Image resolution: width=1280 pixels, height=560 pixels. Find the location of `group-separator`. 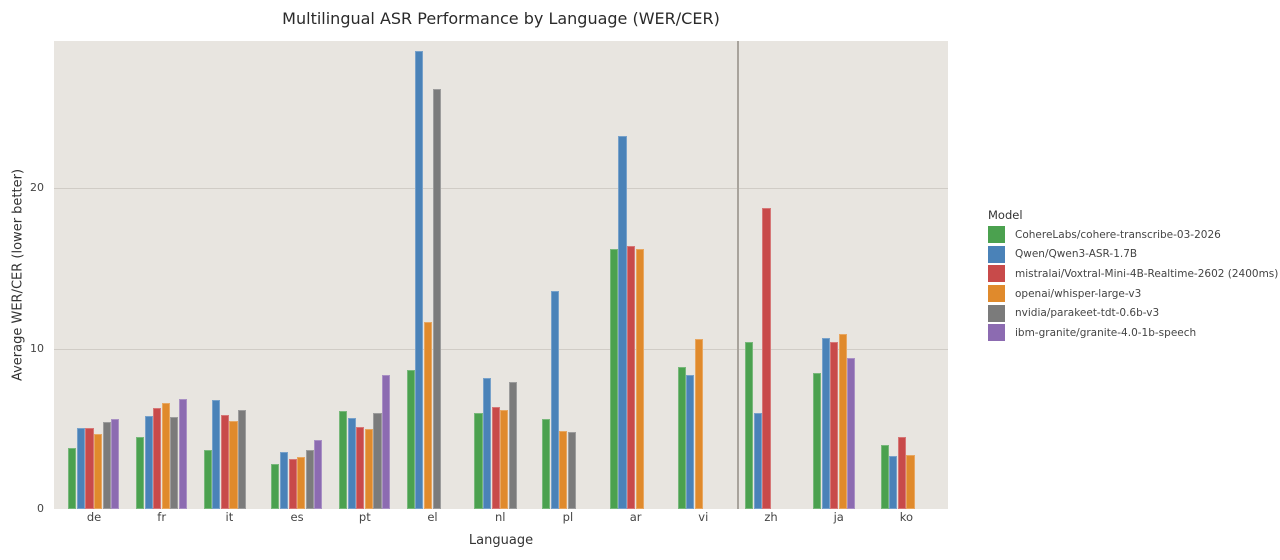

group-separator is located at coordinates (738, 275).